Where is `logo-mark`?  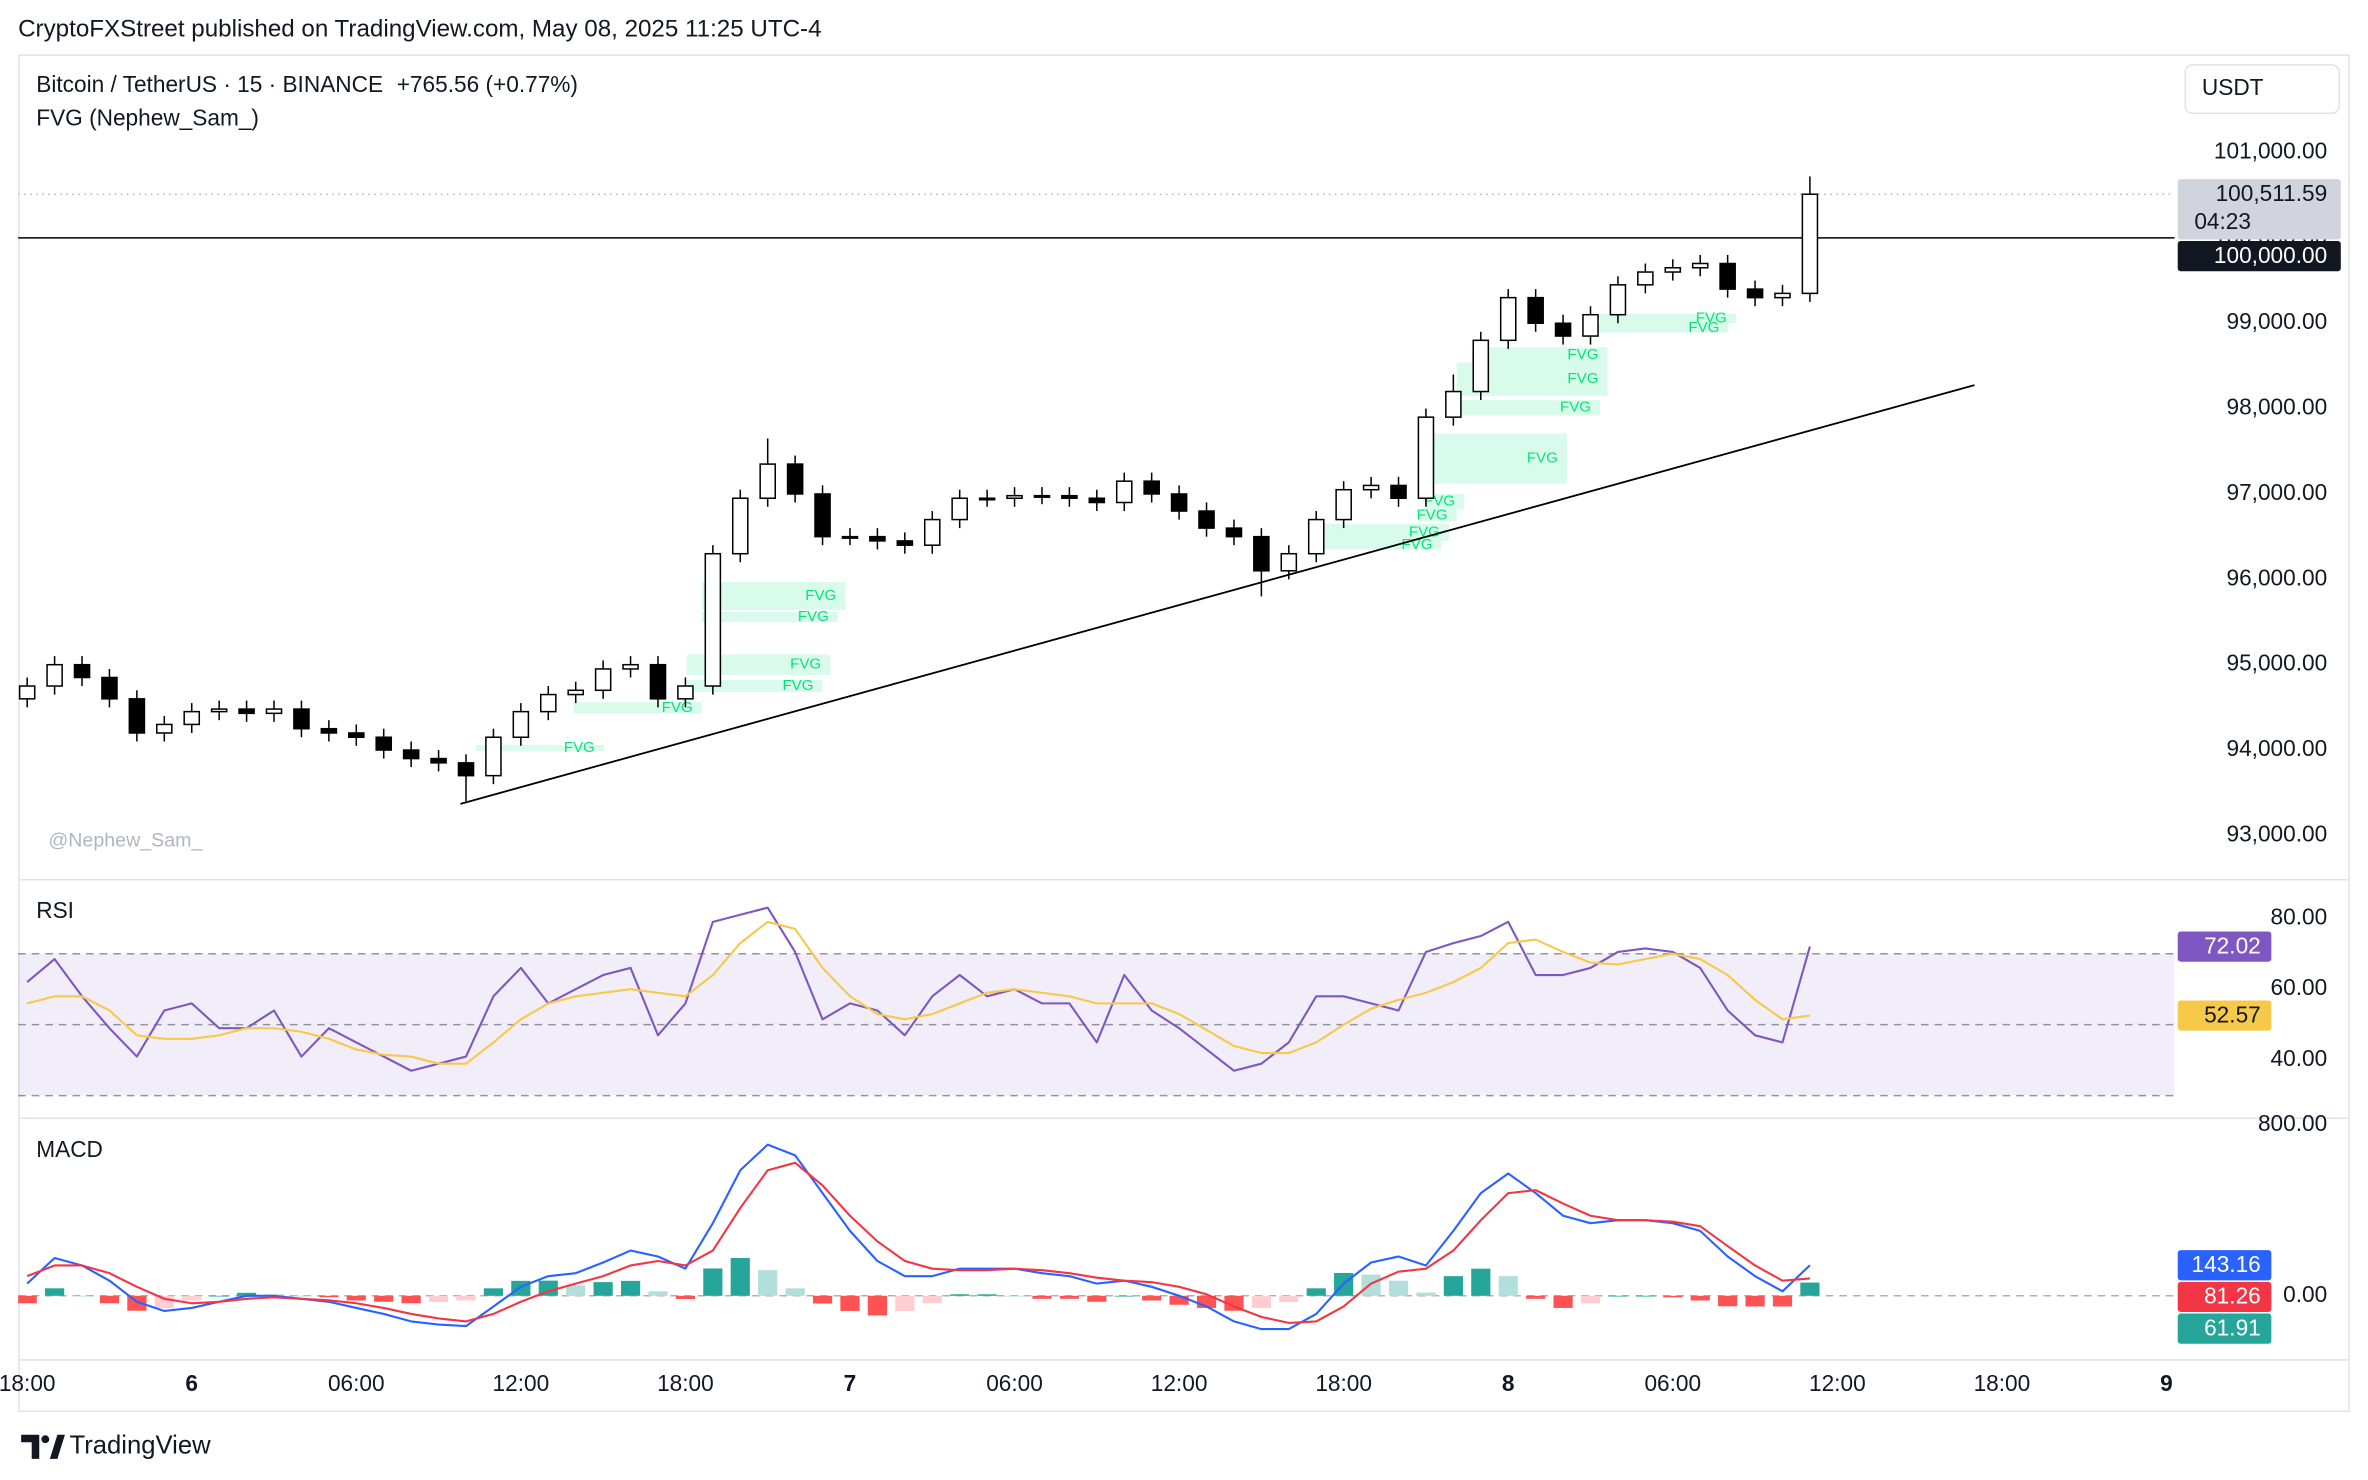 logo-mark is located at coordinates (30, 1446).